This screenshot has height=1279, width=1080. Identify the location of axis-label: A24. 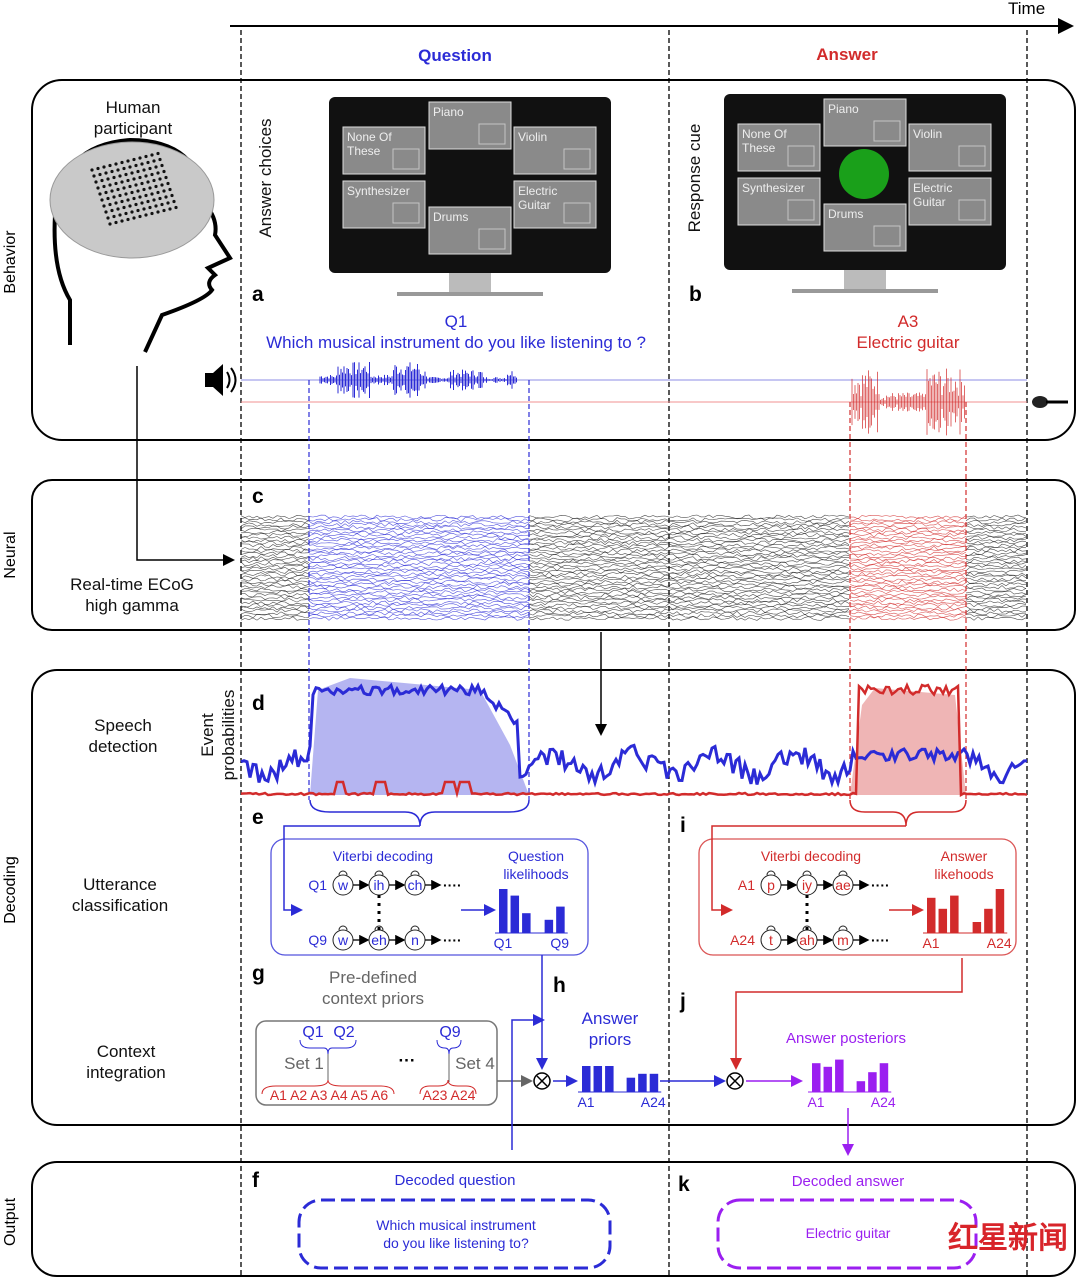
(883, 1102).